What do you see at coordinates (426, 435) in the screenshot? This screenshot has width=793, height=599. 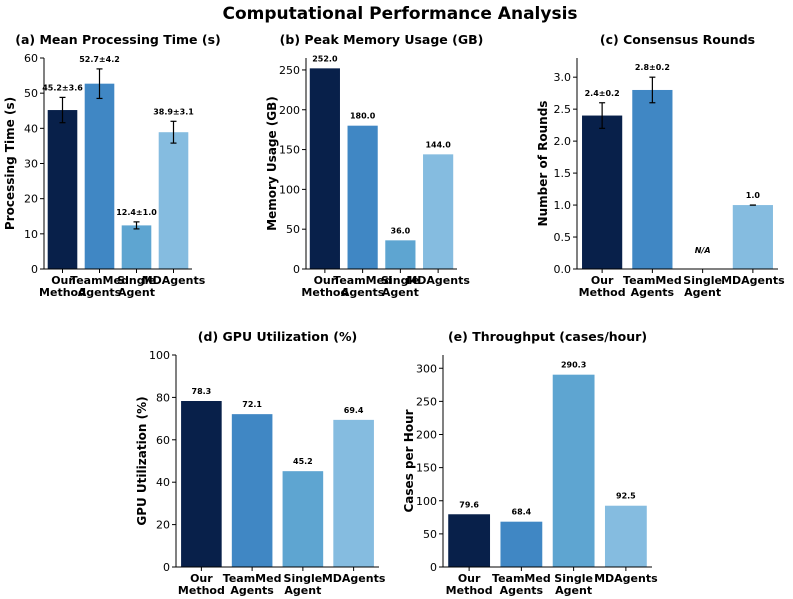 I see `y-tick-label-e-4: 200` at bounding box center [426, 435].